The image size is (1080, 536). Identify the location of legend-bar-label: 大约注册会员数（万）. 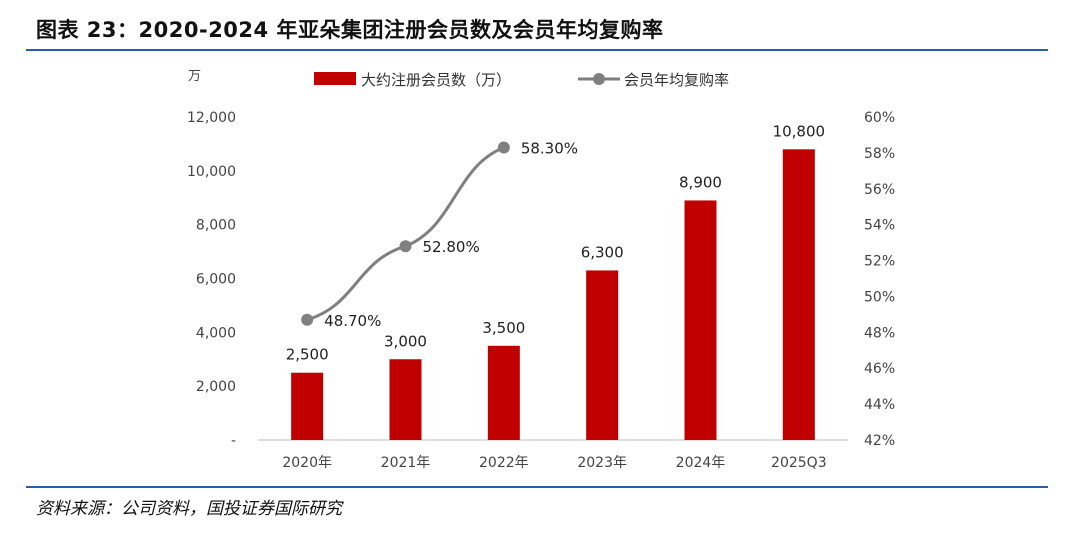
(436, 80).